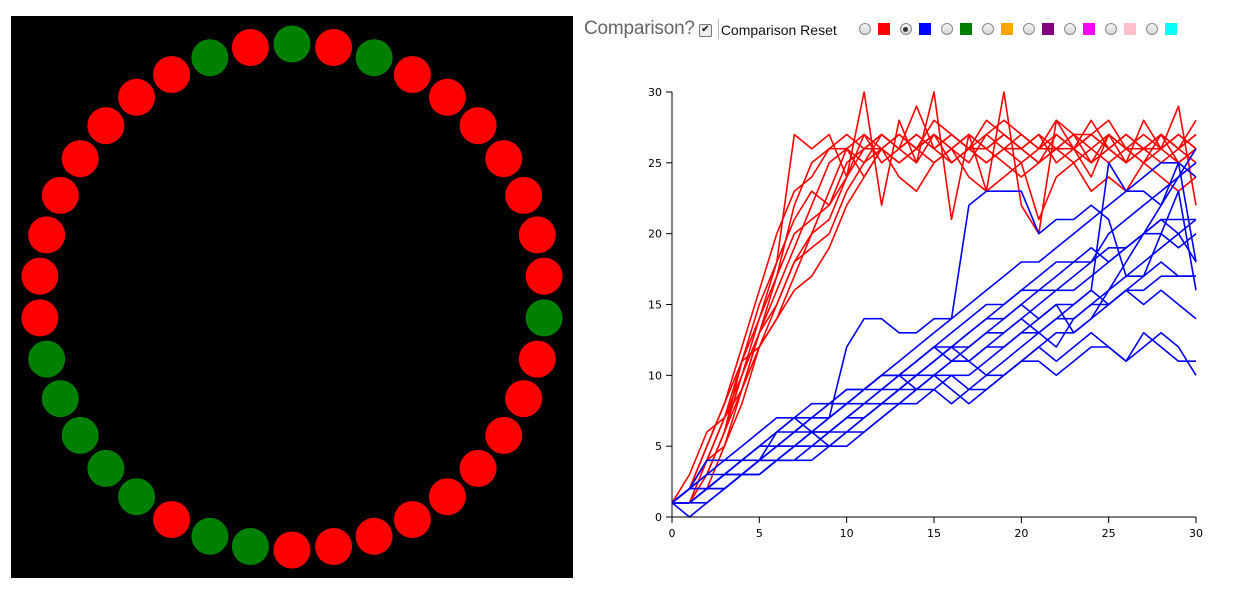 This screenshot has height=591, width=1236. What do you see at coordinates (655, 305) in the screenshot?
I see `y-tick-label: 15` at bounding box center [655, 305].